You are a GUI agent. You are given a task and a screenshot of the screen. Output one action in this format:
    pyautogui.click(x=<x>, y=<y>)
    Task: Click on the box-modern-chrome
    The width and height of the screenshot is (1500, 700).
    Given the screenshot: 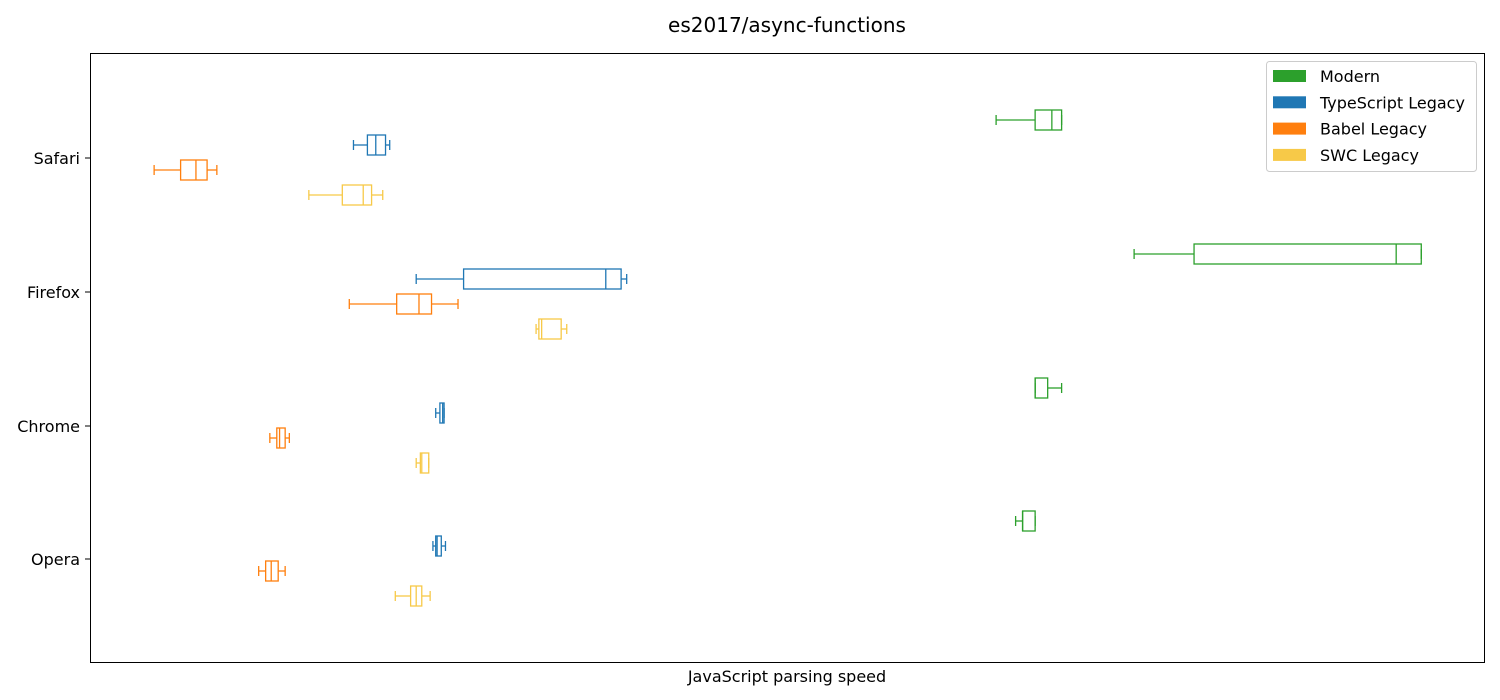 What is the action you would take?
    pyautogui.click(x=1048, y=388)
    